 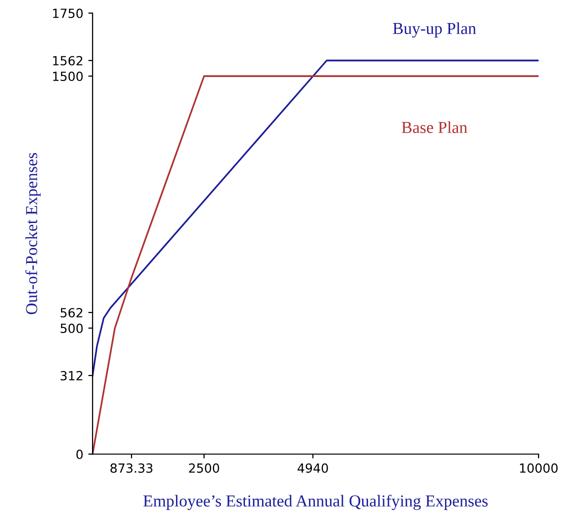 I want to click on x-tick-label: 10000, so click(x=539, y=468).